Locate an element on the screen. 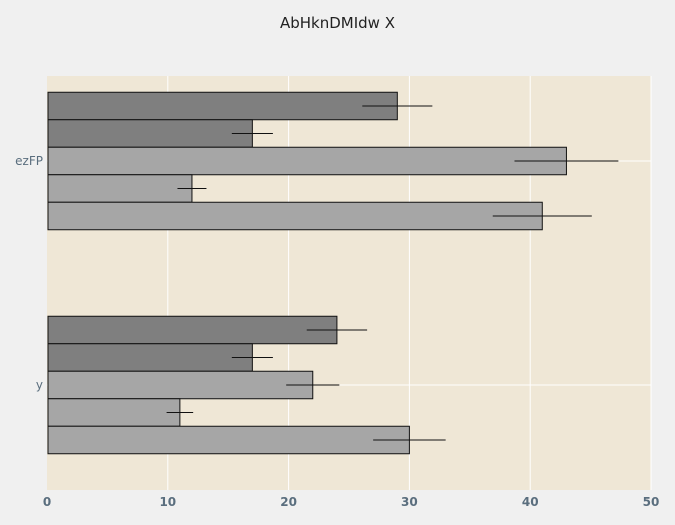 This screenshot has width=675, height=525. x-tick-label-2: 20 is located at coordinates (288, 502).